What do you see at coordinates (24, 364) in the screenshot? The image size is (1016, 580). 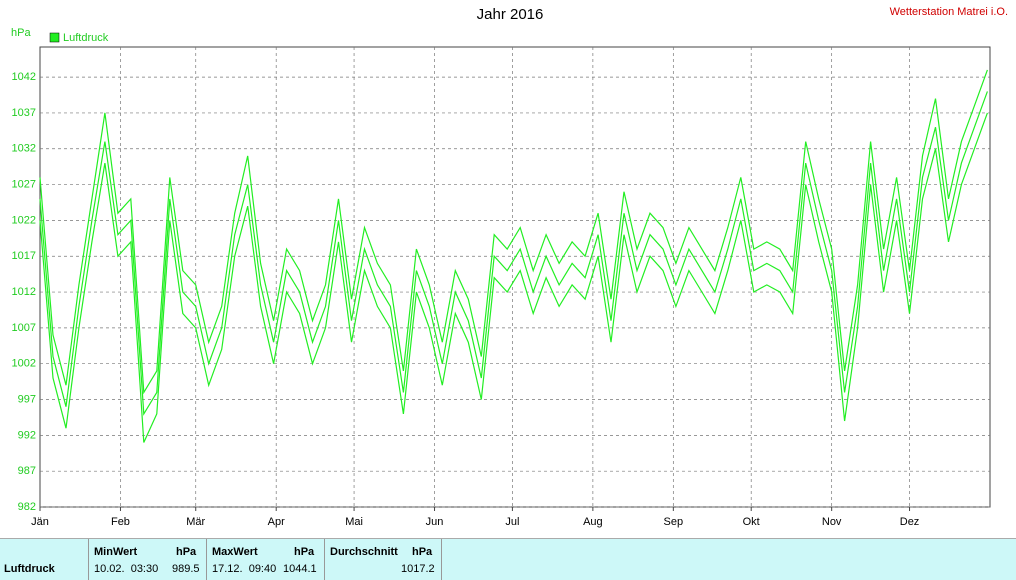 I see `y-tick-label: 1002` at bounding box center [24, 364].